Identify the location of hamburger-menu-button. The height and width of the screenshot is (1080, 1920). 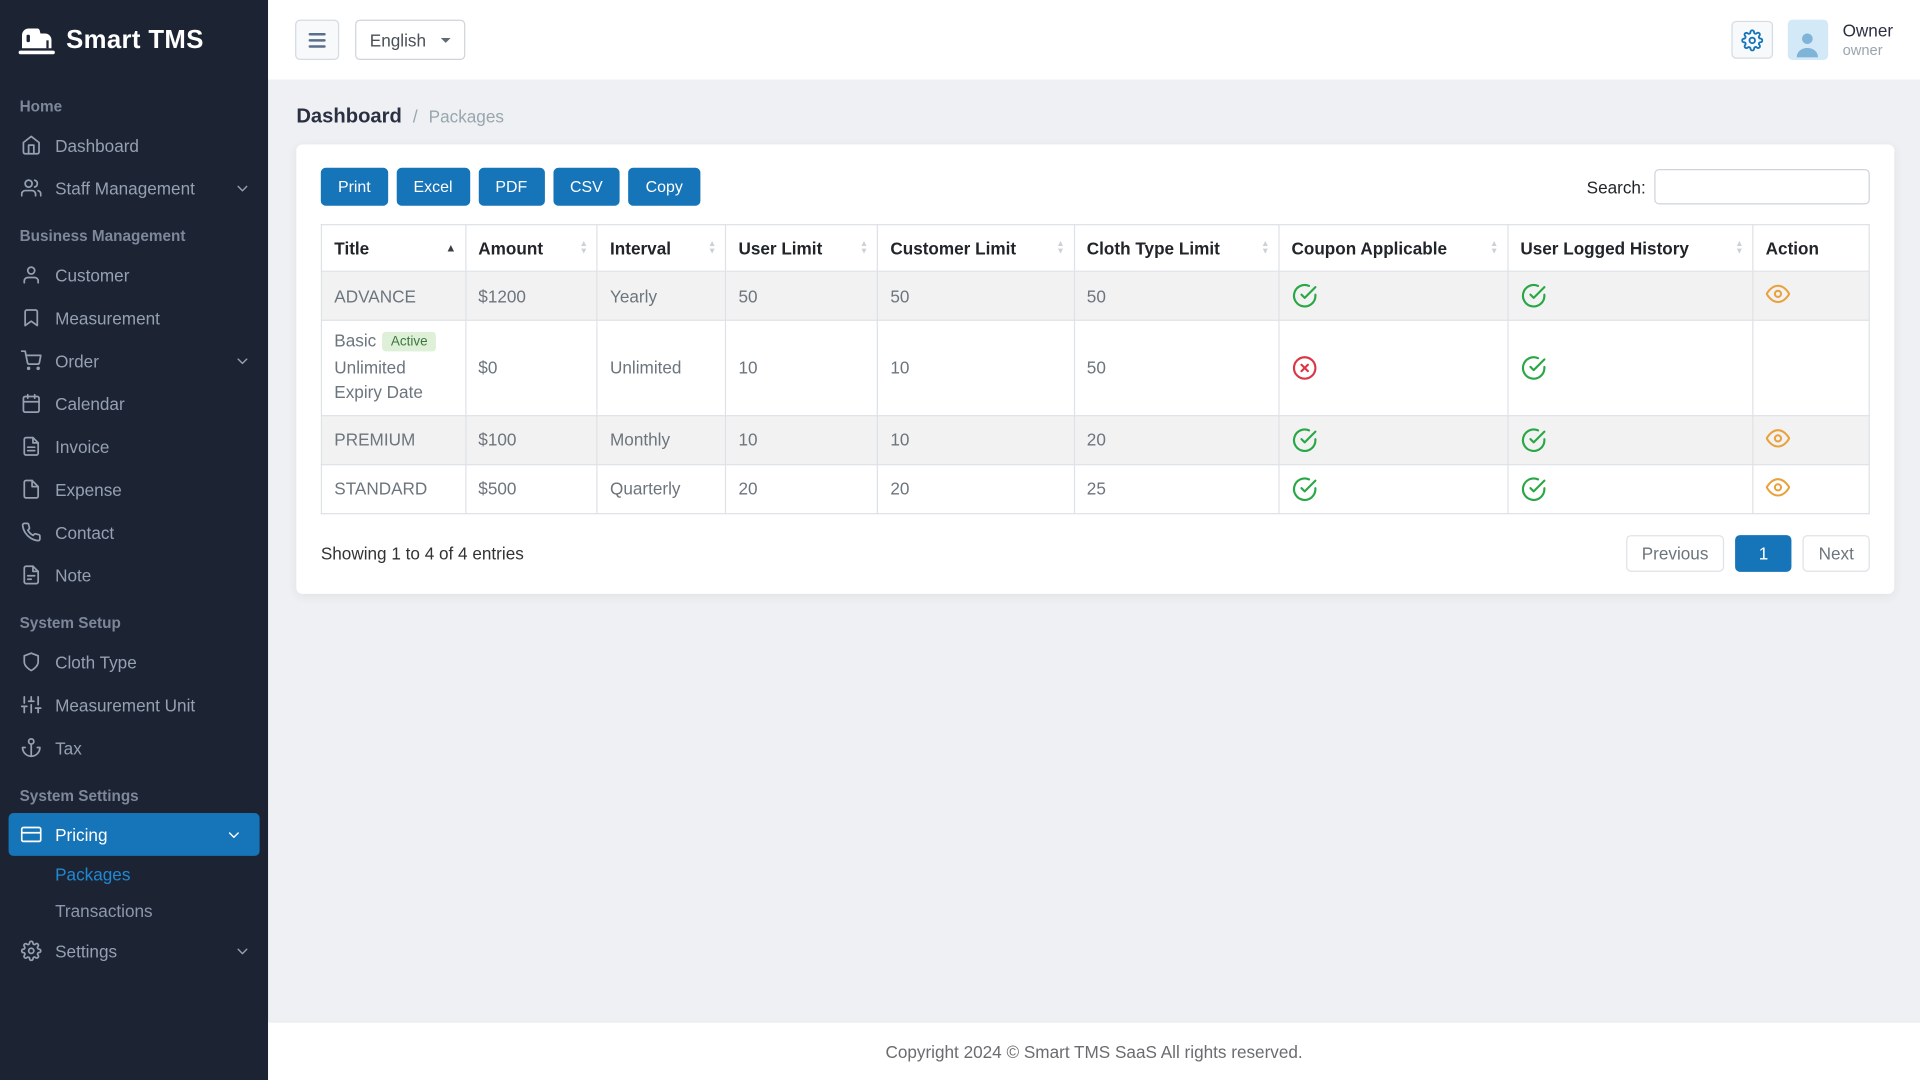
(317, 40).